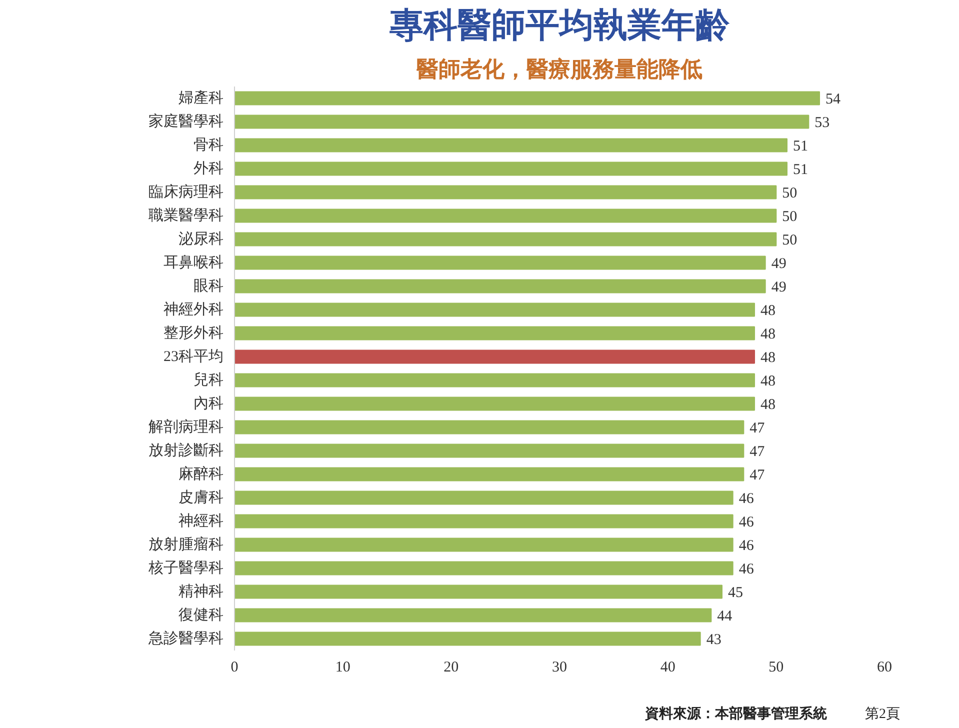 This screenshot has height=728, width=959. What do you see at coordinates (201, 521) in the screenshot?
I see `y-tick-label: 神經科` at bounding box center [201, 521].